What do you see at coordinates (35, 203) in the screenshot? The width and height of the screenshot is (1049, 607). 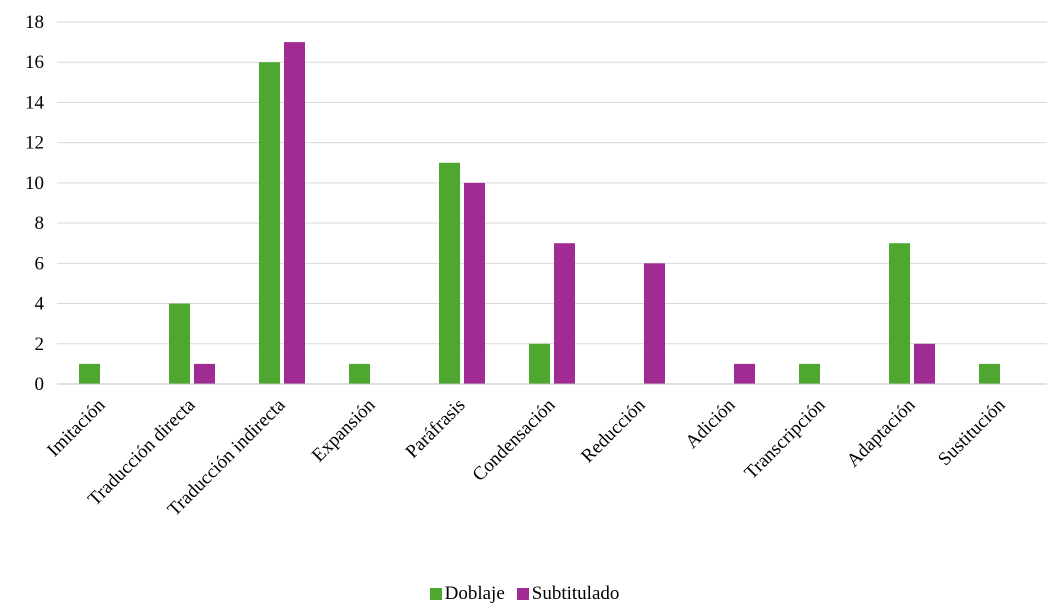 I see `y-tick-labels: 0 2 4 6 8 10 12 14 16 18` at bounding box center [35, 203].